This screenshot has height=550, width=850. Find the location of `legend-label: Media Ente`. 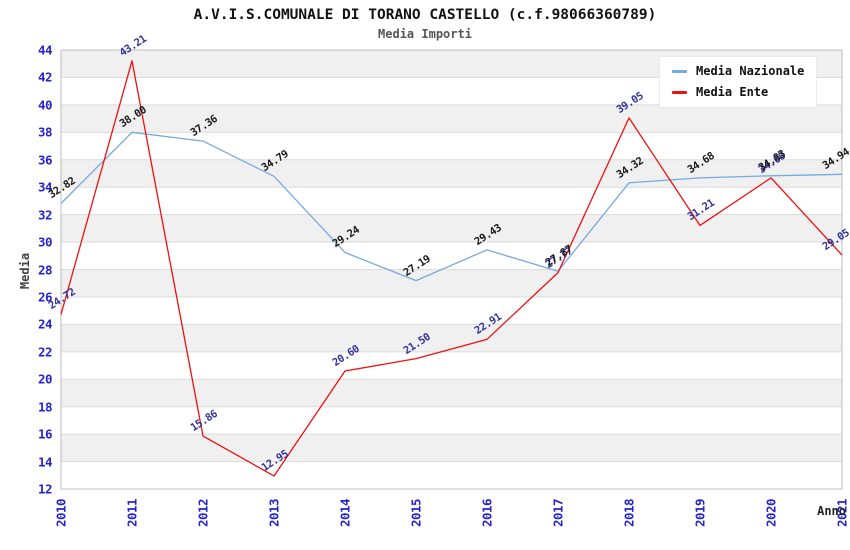

legend-label: Media Ente is located at coordinates (732, 92).